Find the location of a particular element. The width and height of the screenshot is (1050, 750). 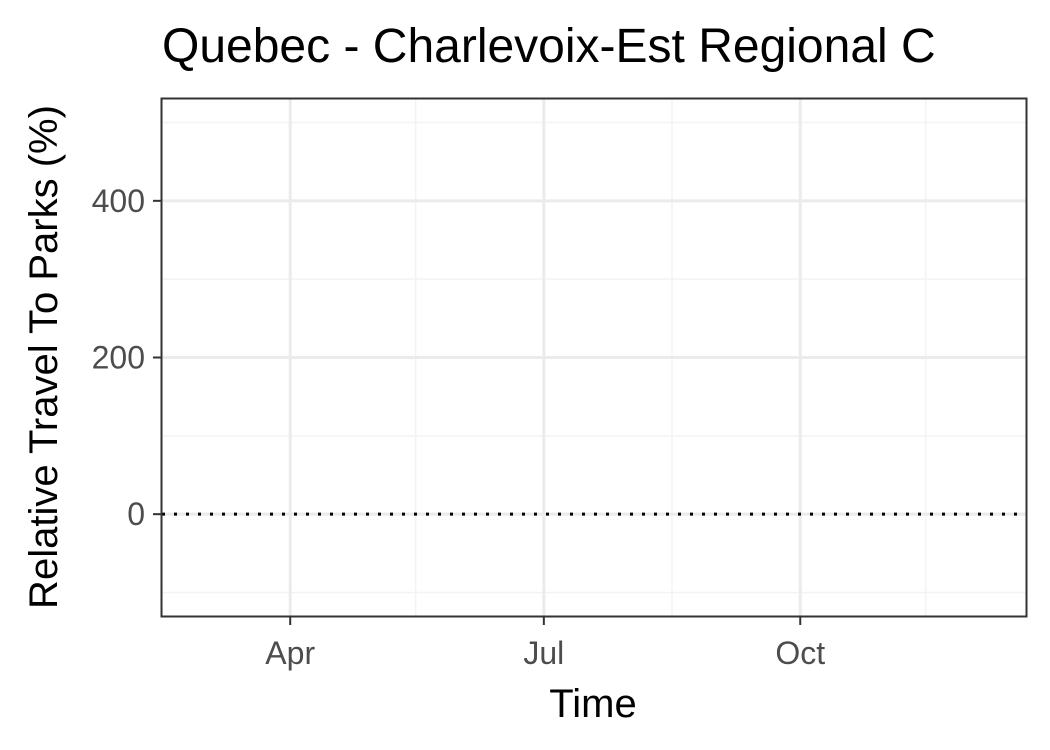

y-tick-label: 400 is located at coordinates (118, 201).